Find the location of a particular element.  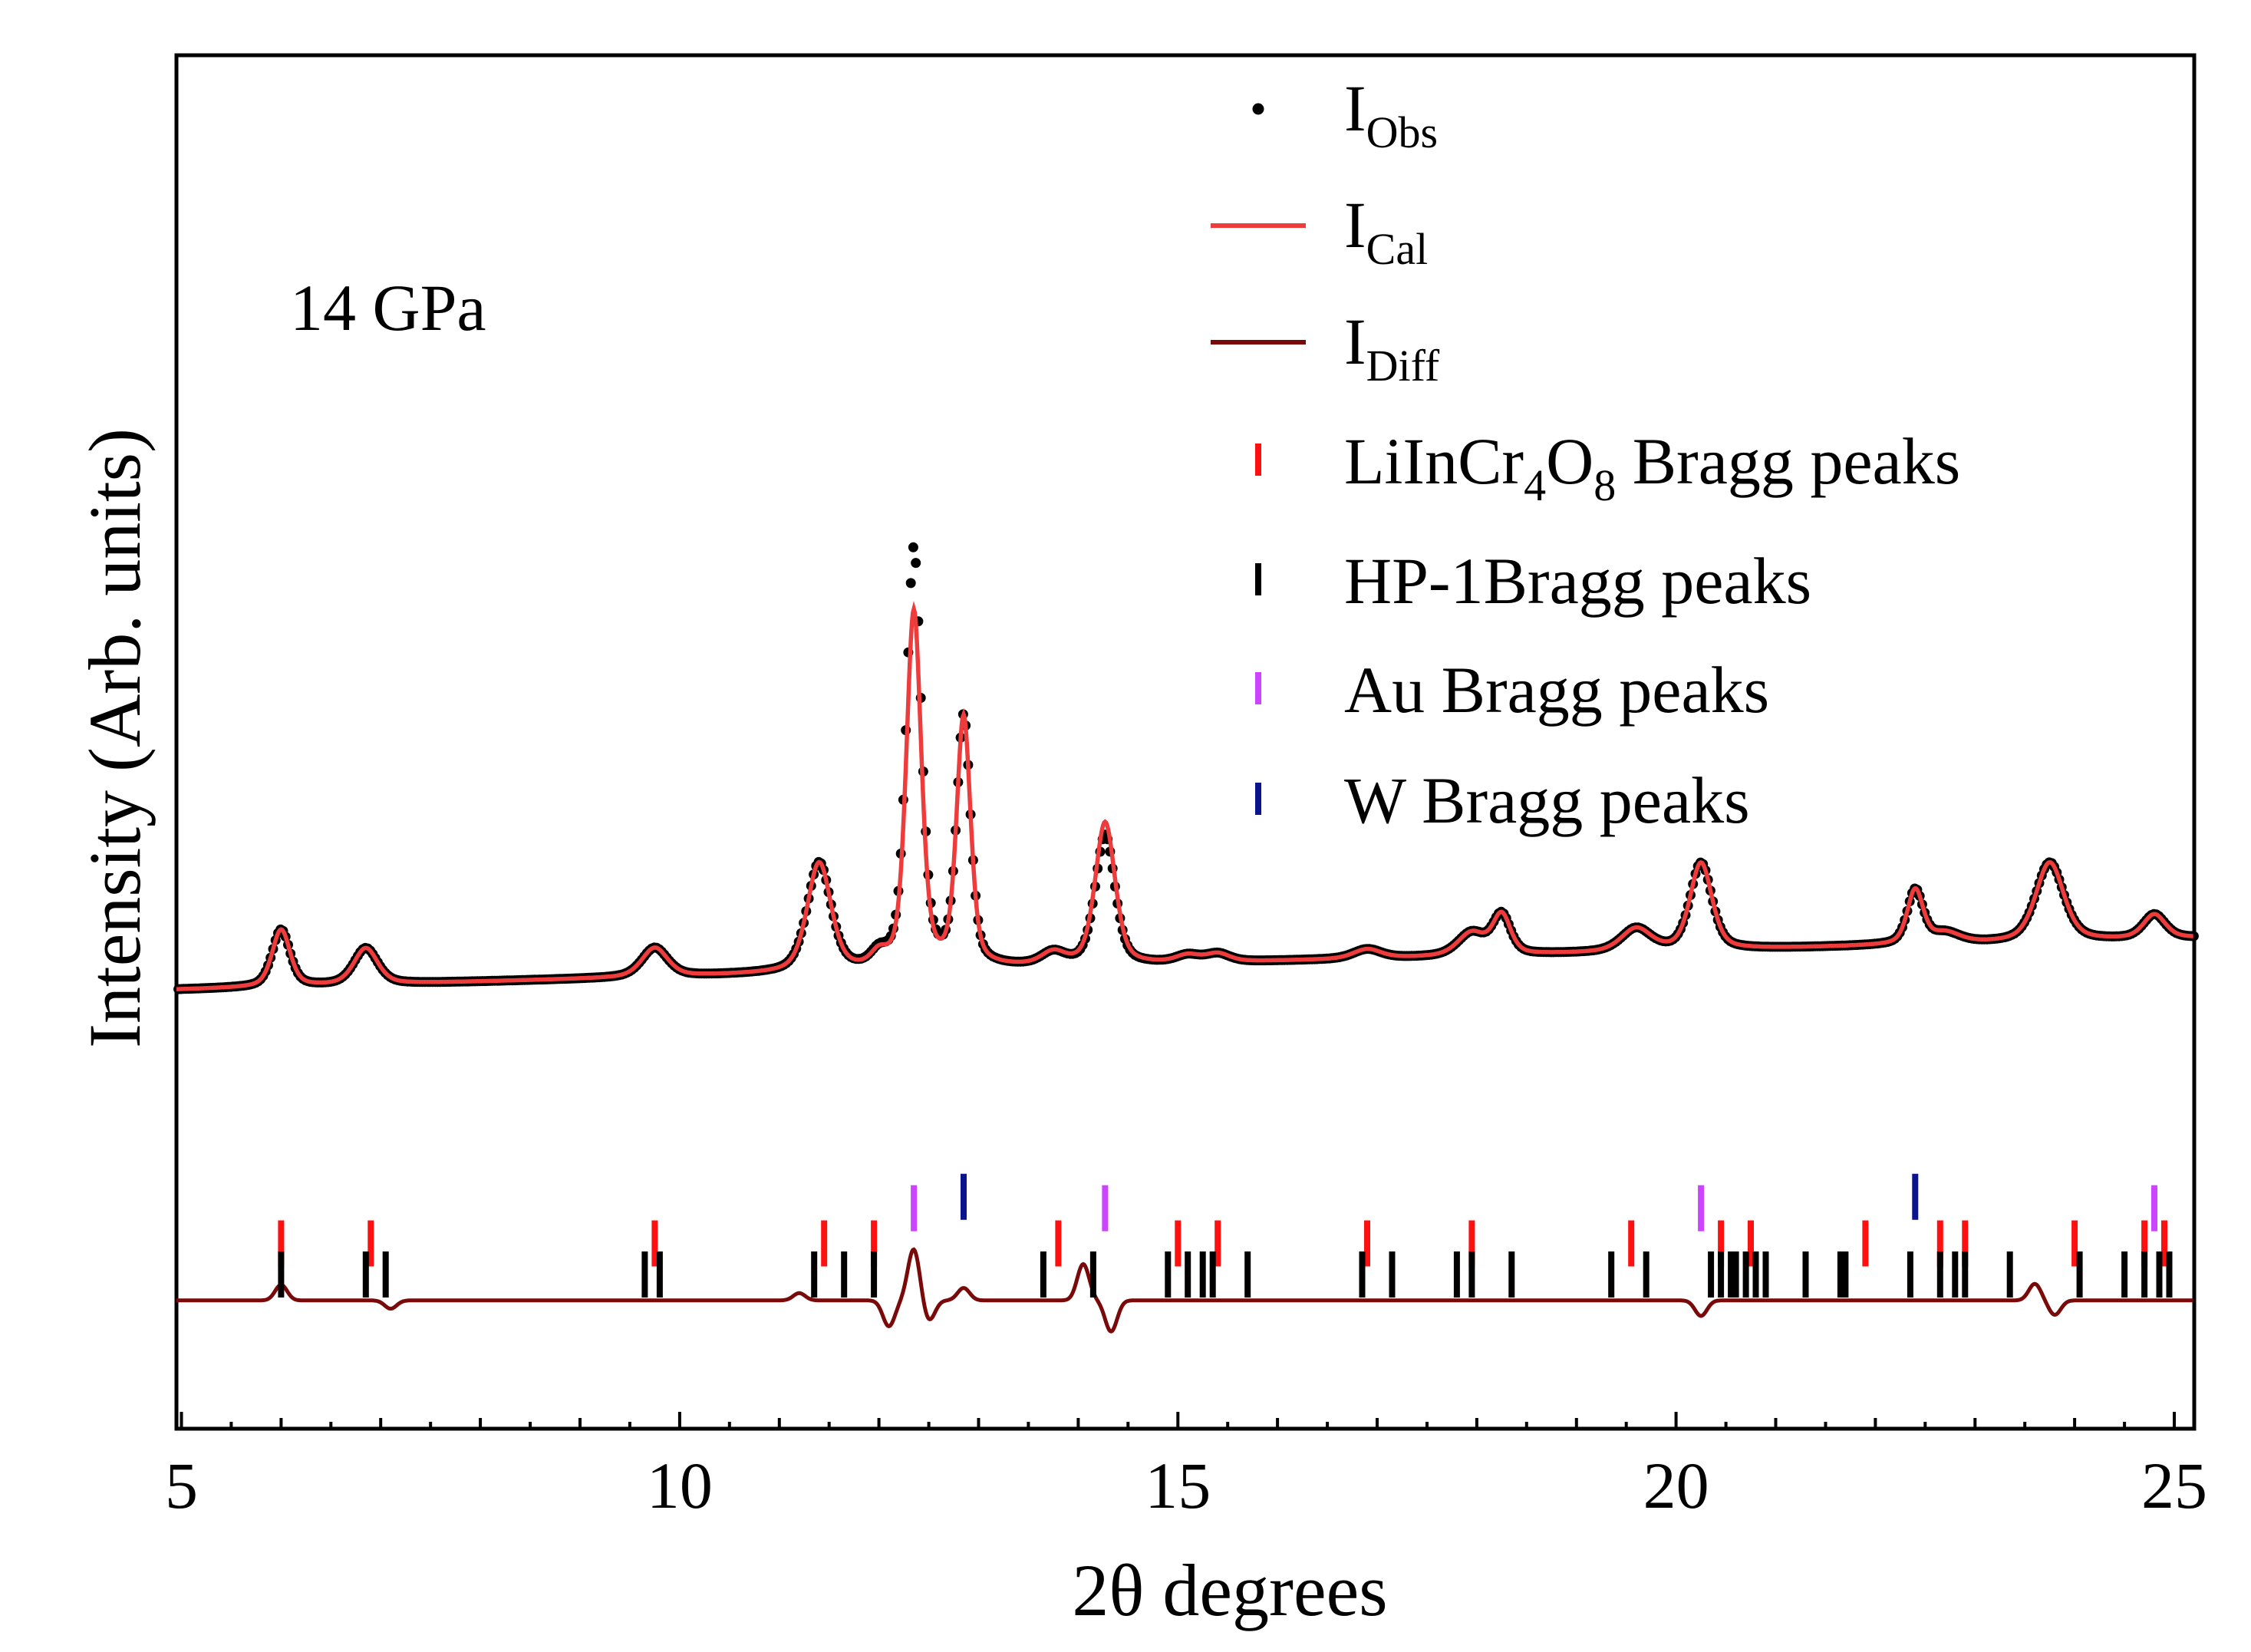

legend-label: IObs is located at coordinates (1391, 114).